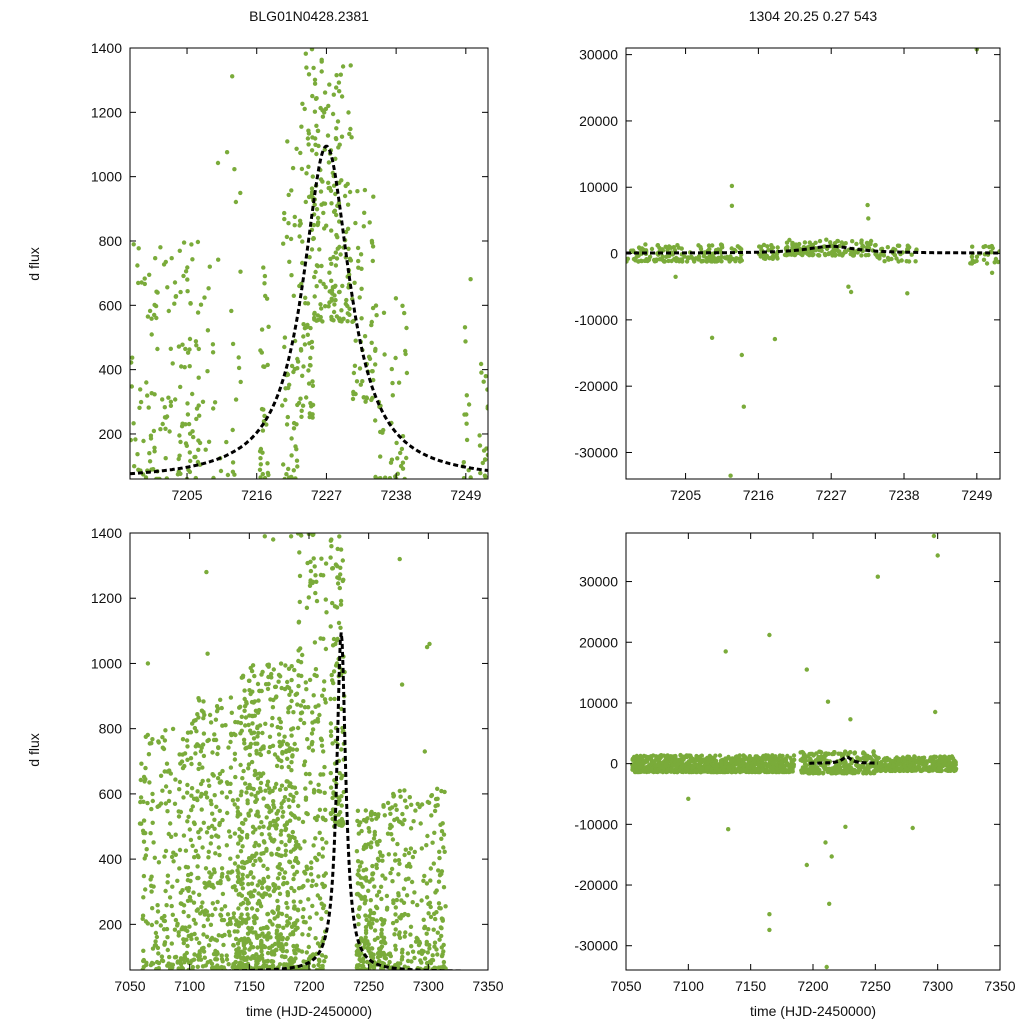  Describe the element at coordinates (308, 986) in the screenshot. I see `x-tick-label: 7200` at that location.